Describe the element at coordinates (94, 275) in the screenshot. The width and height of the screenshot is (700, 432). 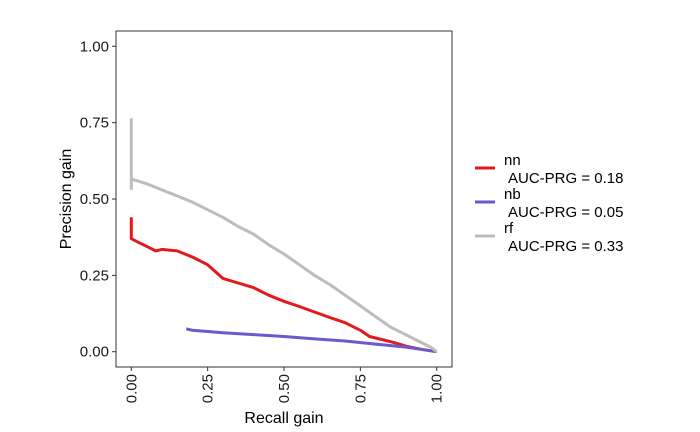
I see `y-tick-label: 0.25` at that location.